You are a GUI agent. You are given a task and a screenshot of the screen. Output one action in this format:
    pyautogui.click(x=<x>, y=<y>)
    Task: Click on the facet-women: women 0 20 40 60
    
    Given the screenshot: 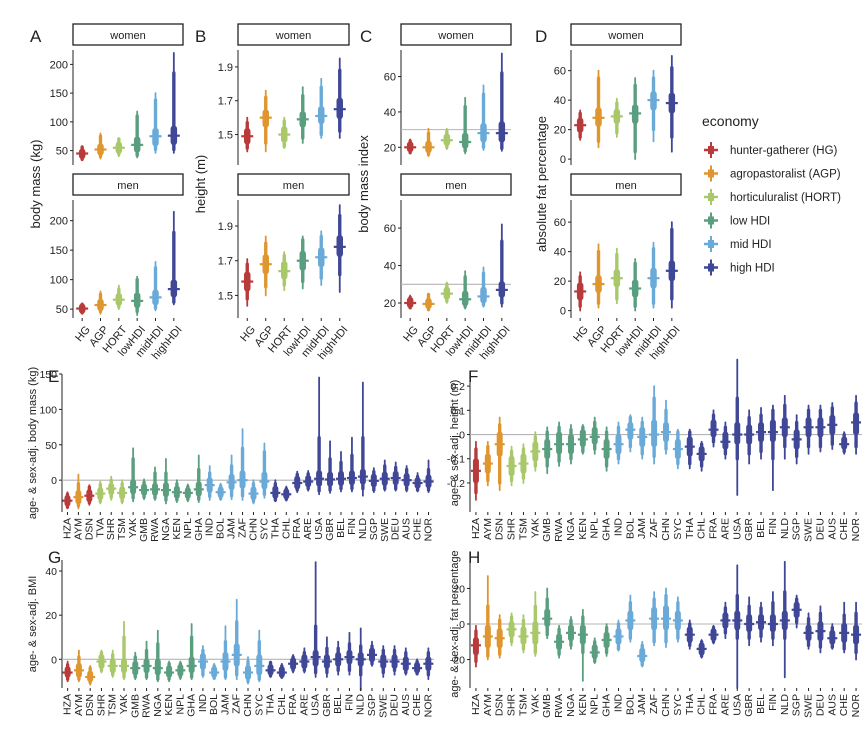 What is the action you would take?
    pyautogui.click(x=618, y=94)
    